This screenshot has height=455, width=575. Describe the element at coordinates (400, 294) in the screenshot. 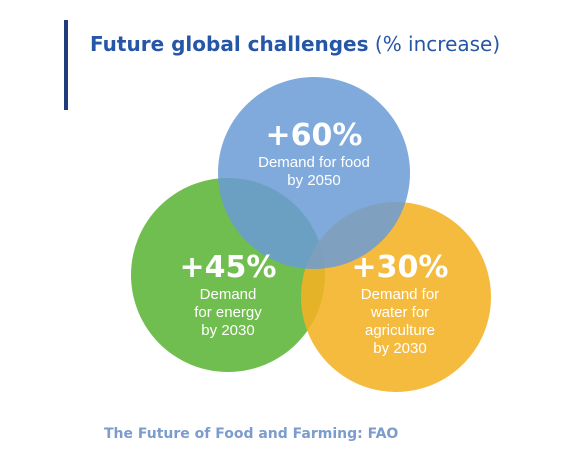

I see `water-desc-line-1: Demand for` at that location.